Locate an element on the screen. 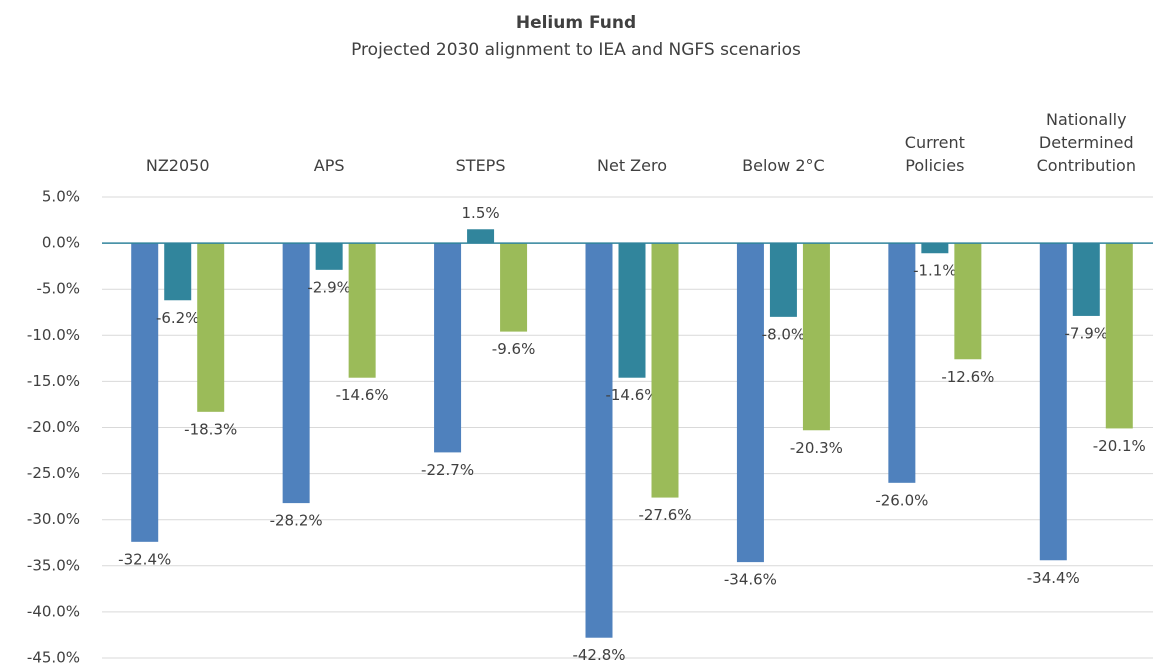 This screenshot has width=1153, height=669. data-label: -9.6% is located at coordinates (514, 349).